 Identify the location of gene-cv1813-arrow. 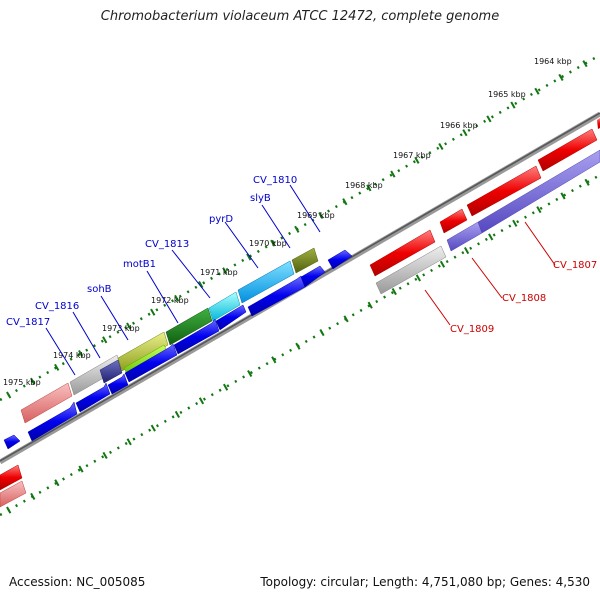
(189, 326).